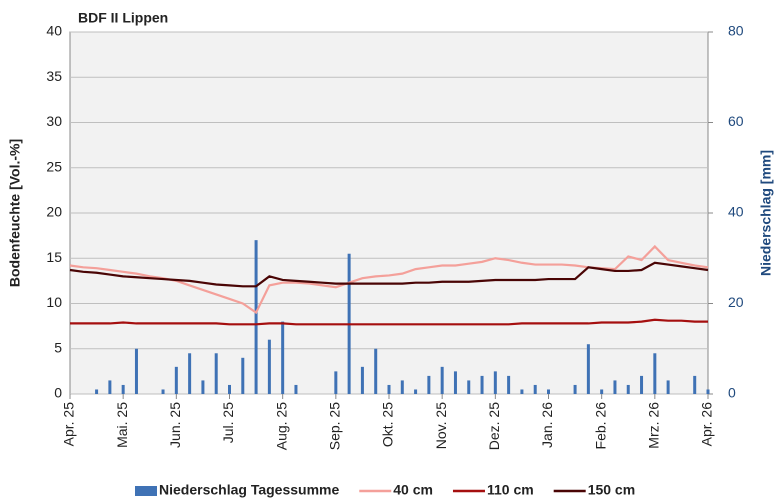  What do you see at coordinates (510, 490) in the screenshot?
I see `legend-label: 110 cm` at bounding box center [510, 490].